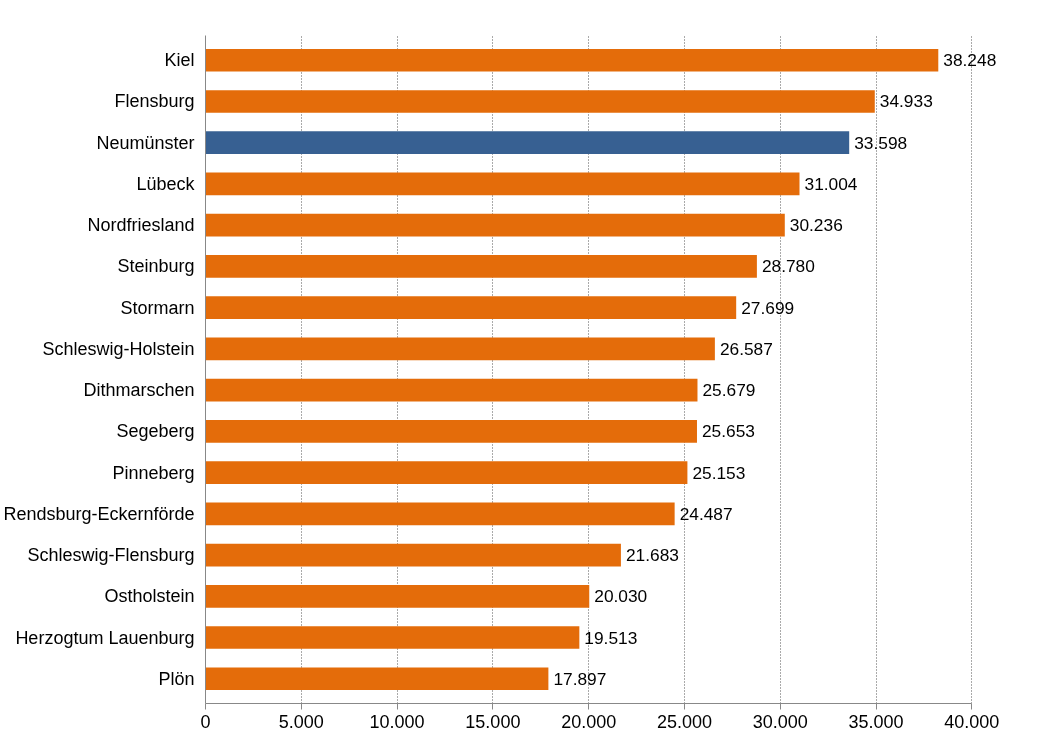  What do you see at coordinates (153, 472) in the screenshot?
I see `y-tick-label: Pinneberg` at bounding box center [153, 472].